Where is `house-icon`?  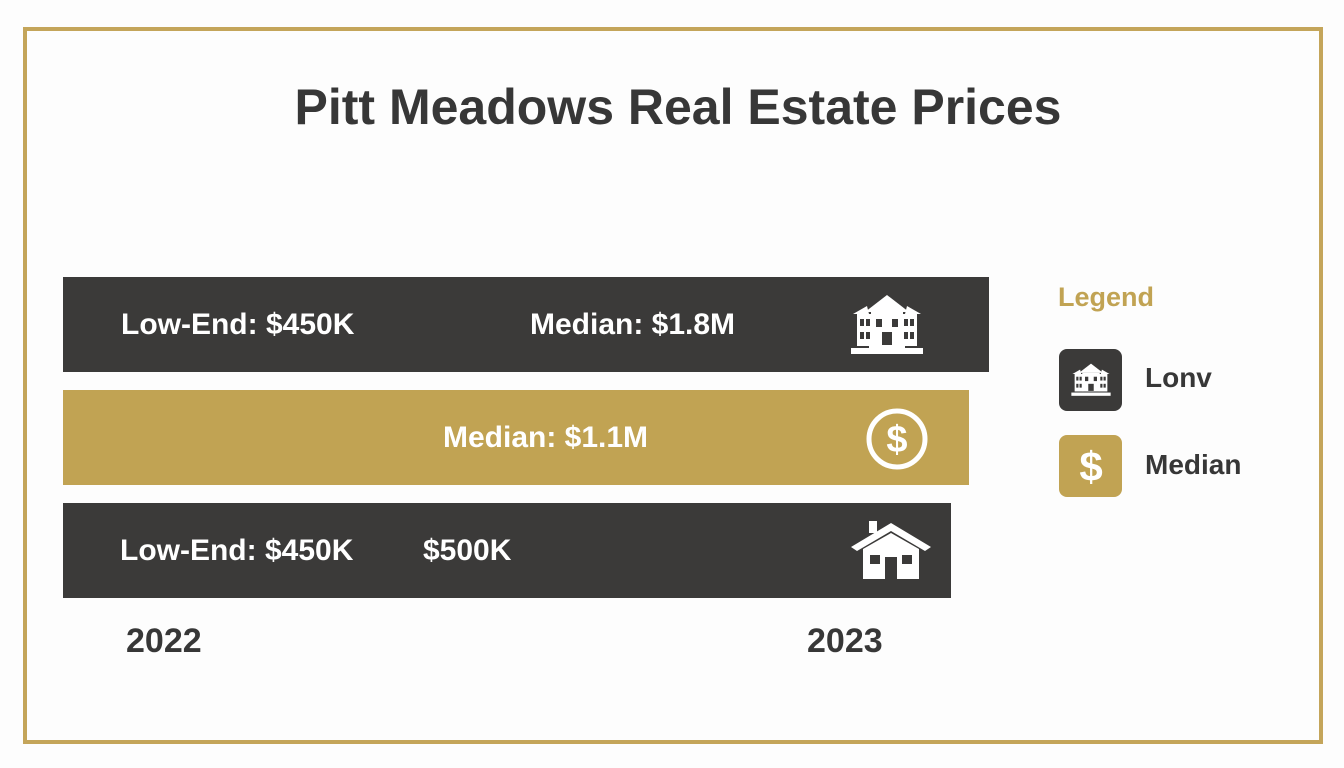
house-icon is located at coordinates (891, 550).